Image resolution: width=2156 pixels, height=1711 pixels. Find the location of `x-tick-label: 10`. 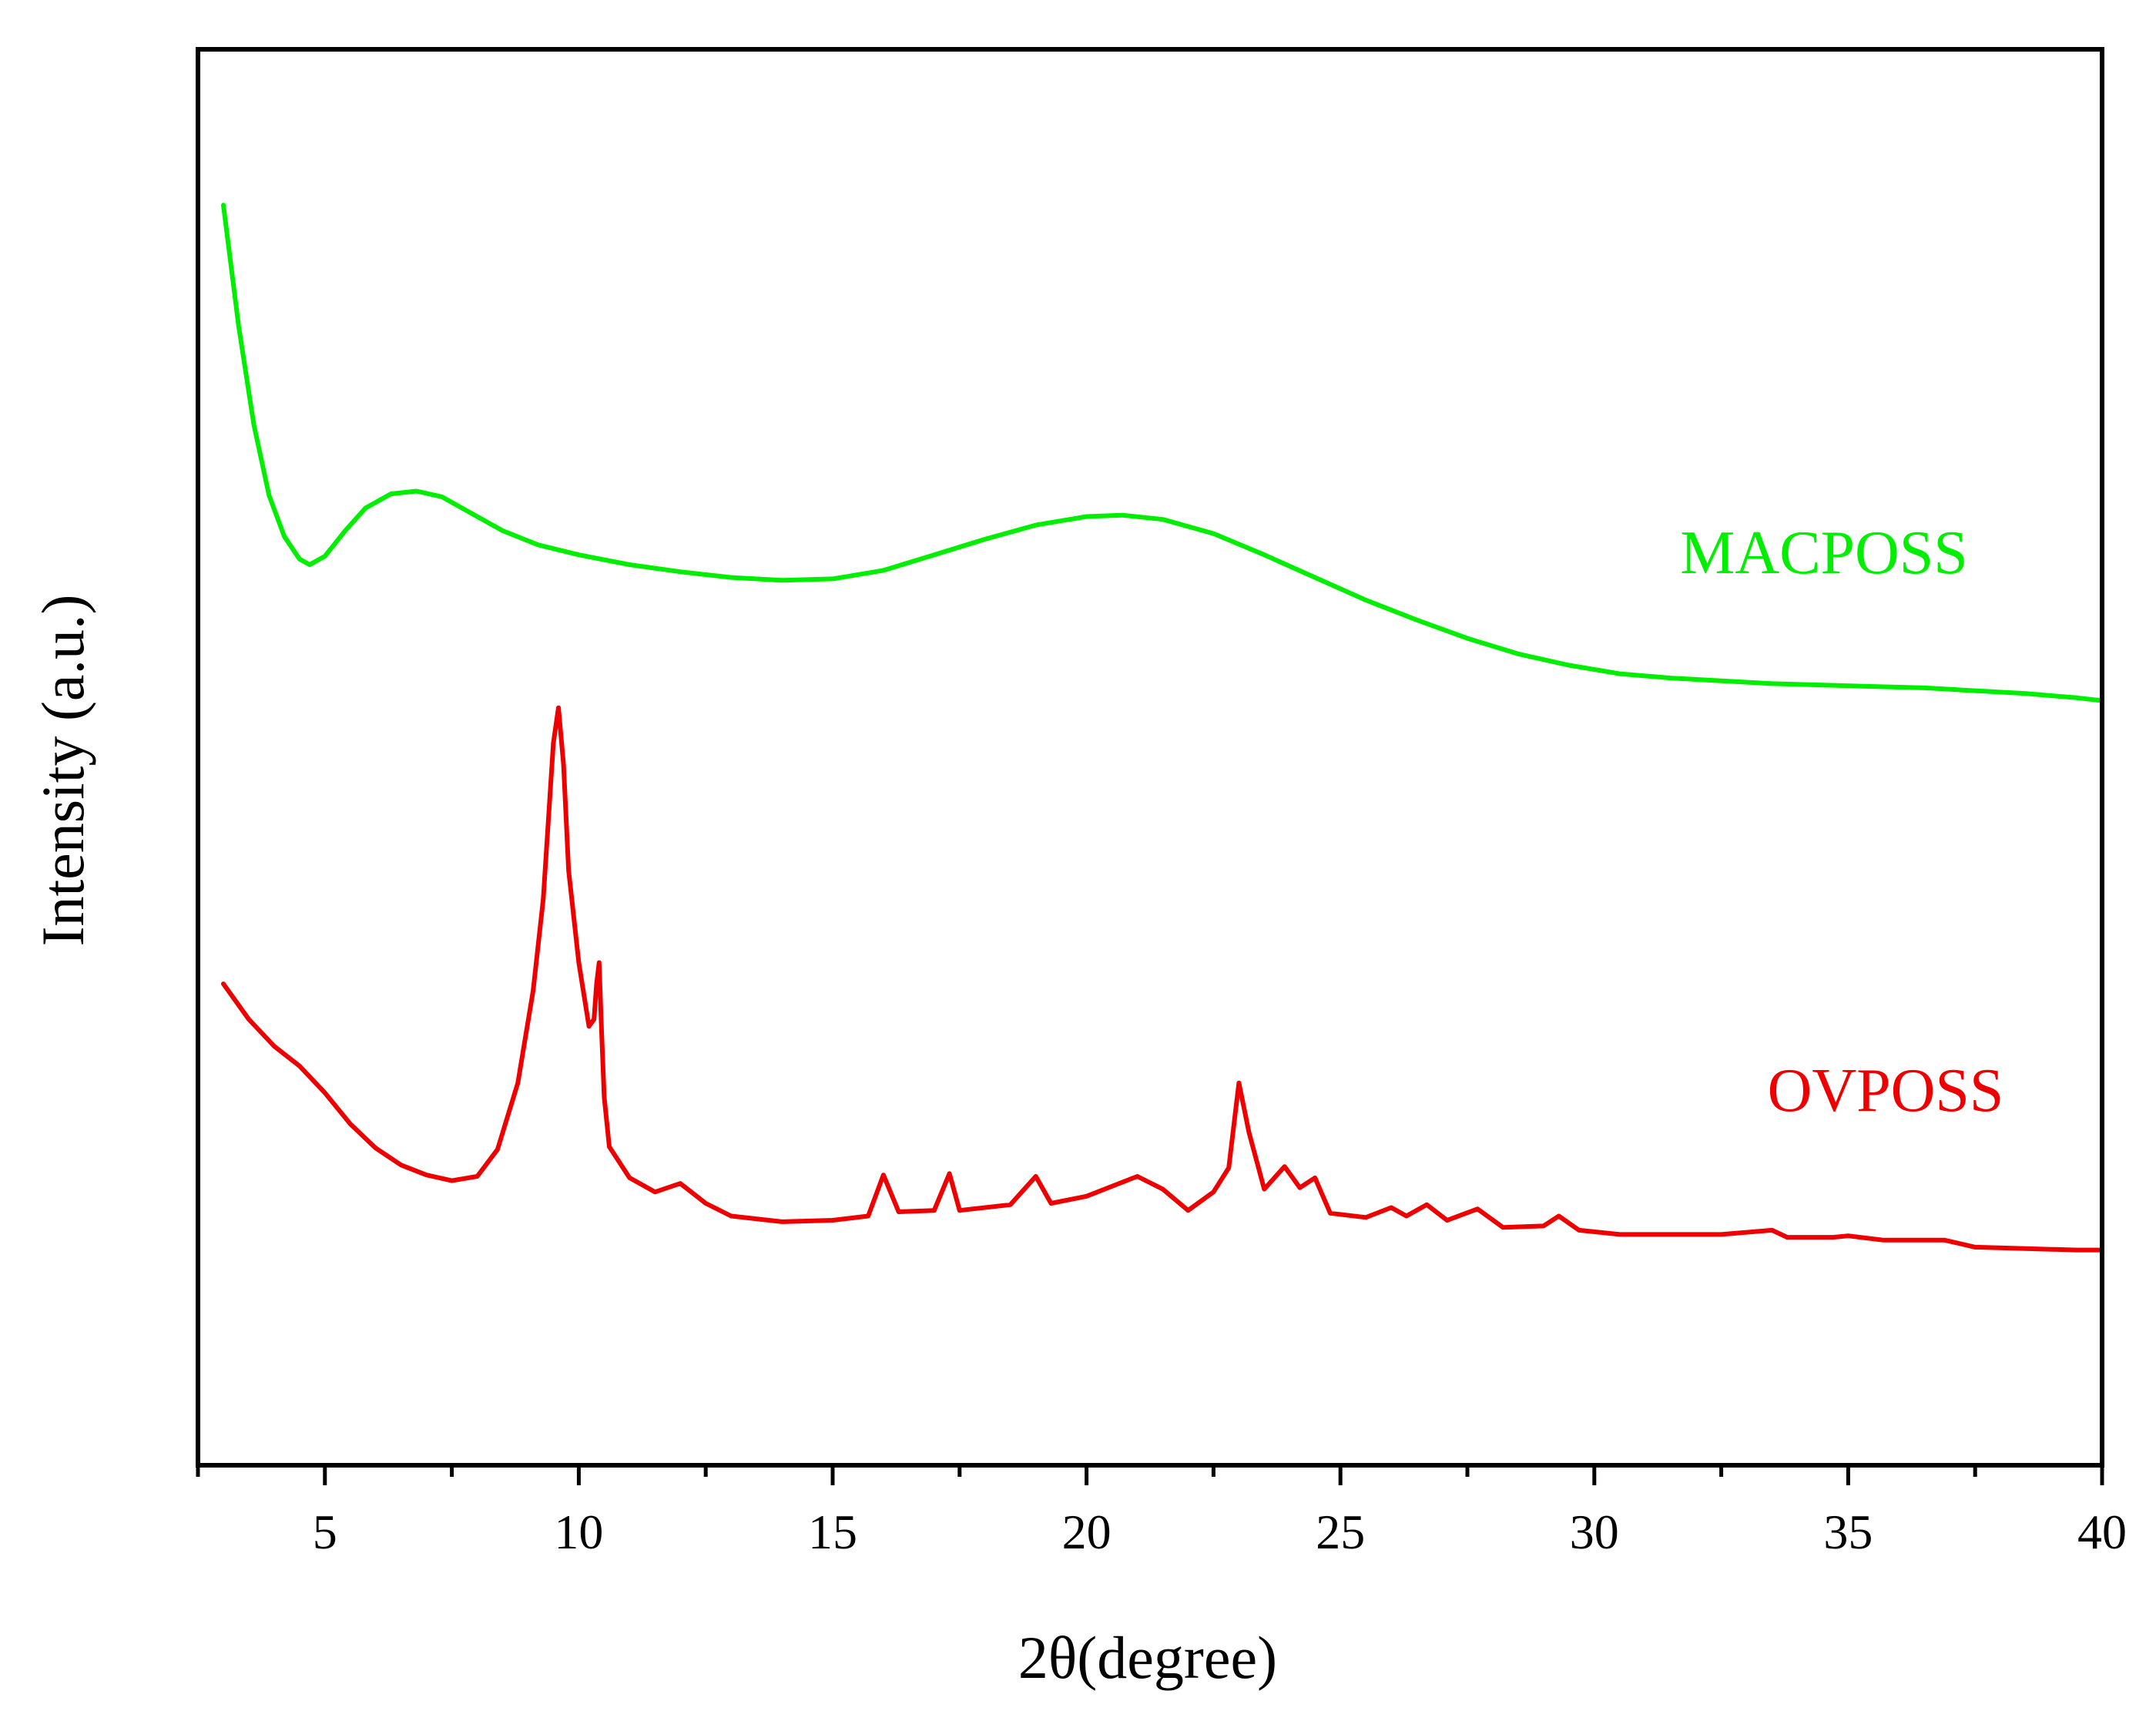

x-tick-label: 10 is located at coordinates (578, 1532).